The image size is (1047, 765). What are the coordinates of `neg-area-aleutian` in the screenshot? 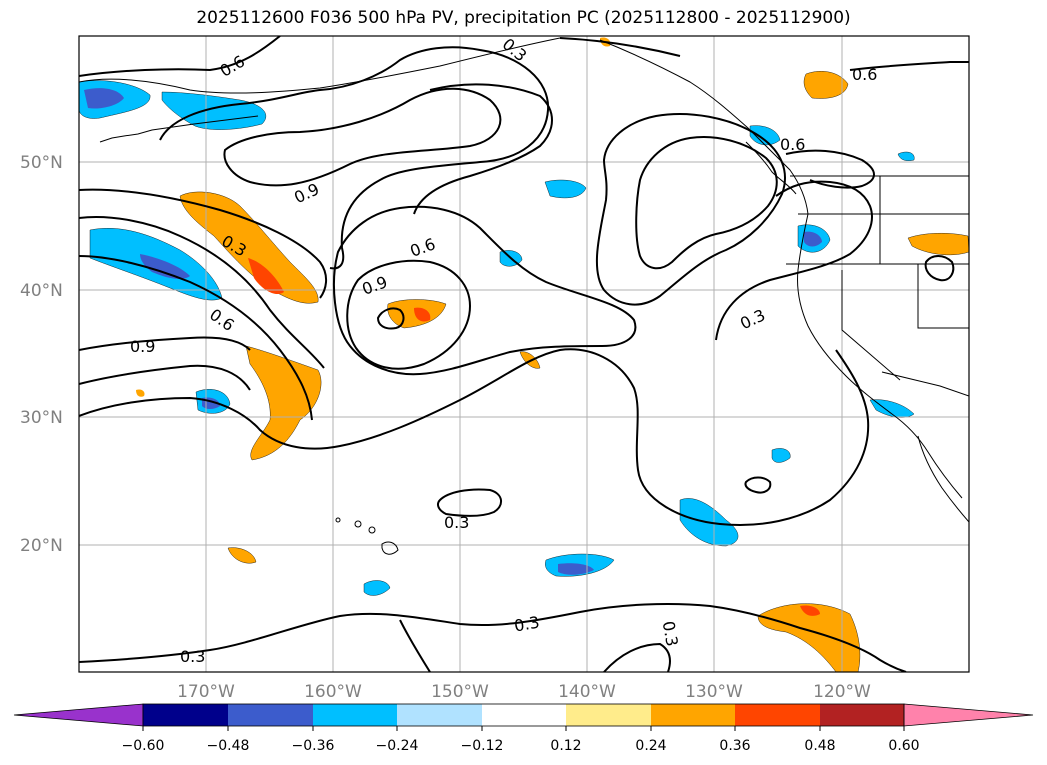 It's located at (214, 110).